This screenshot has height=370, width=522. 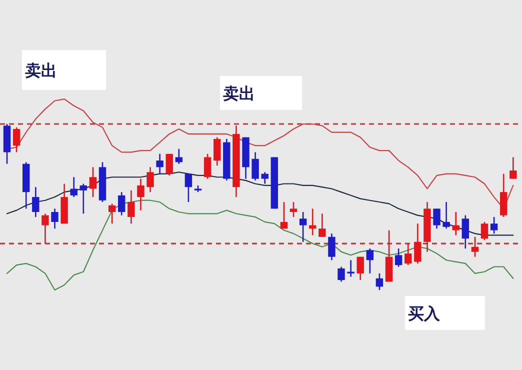 I want to click on text: 买入, so click(x=424, y=313).